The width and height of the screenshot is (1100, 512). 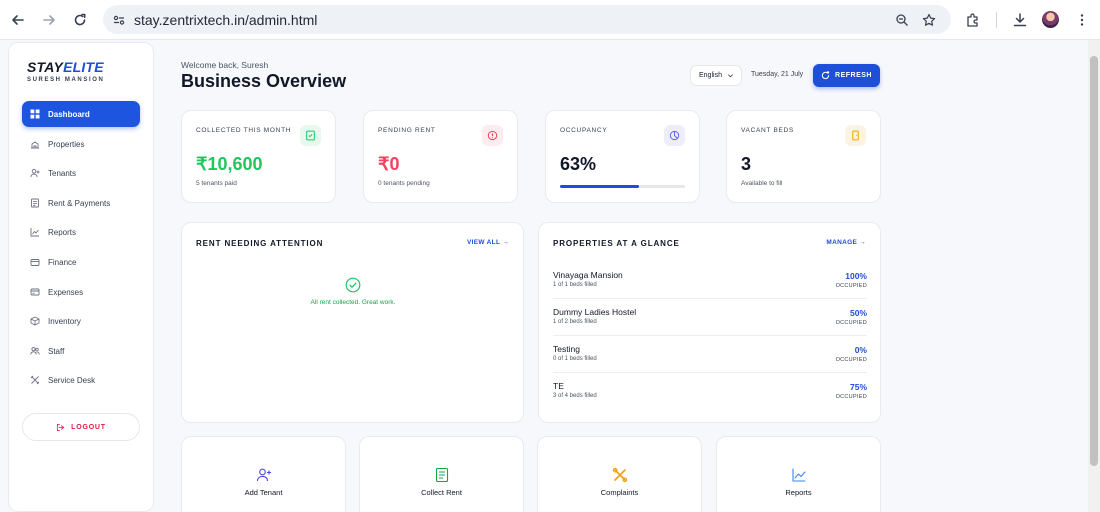 I want to click on quick-action-label: Add Tenant, so click(x=263, y=492).